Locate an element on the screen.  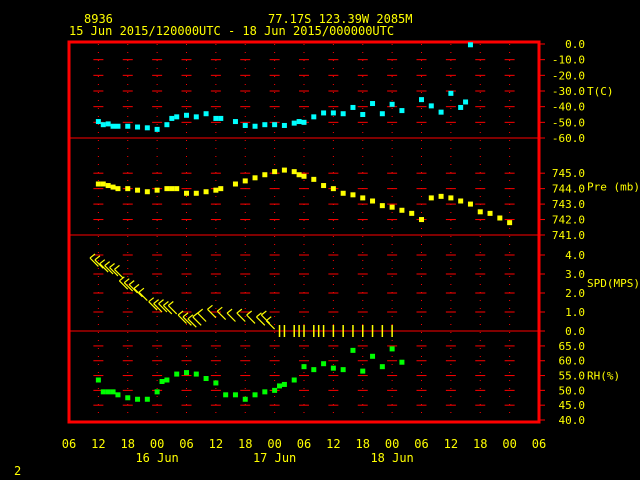
x-date-label: 18 Jun is located at coordinates (391, 458).